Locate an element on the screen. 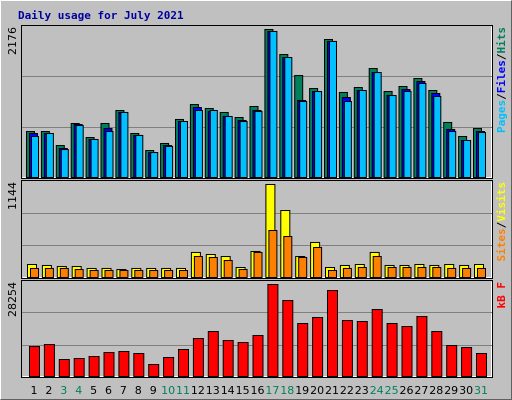 Image resolution: width=512 pixels, height=400 pixels. x-tick-label: 1 is located at coordinates (34, 390).